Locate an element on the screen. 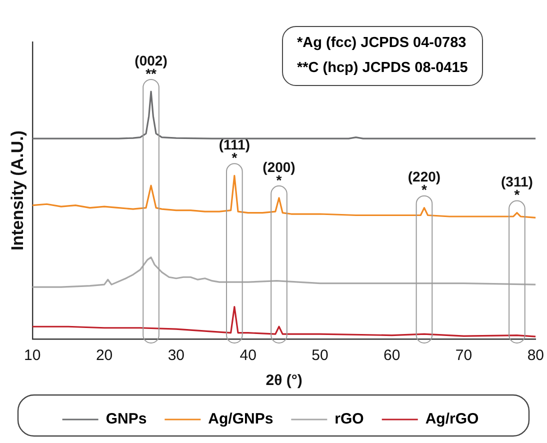 The height and width of the screenshot is (443, 547). x-tick-label: 20 is located at coordinates (104, 355).